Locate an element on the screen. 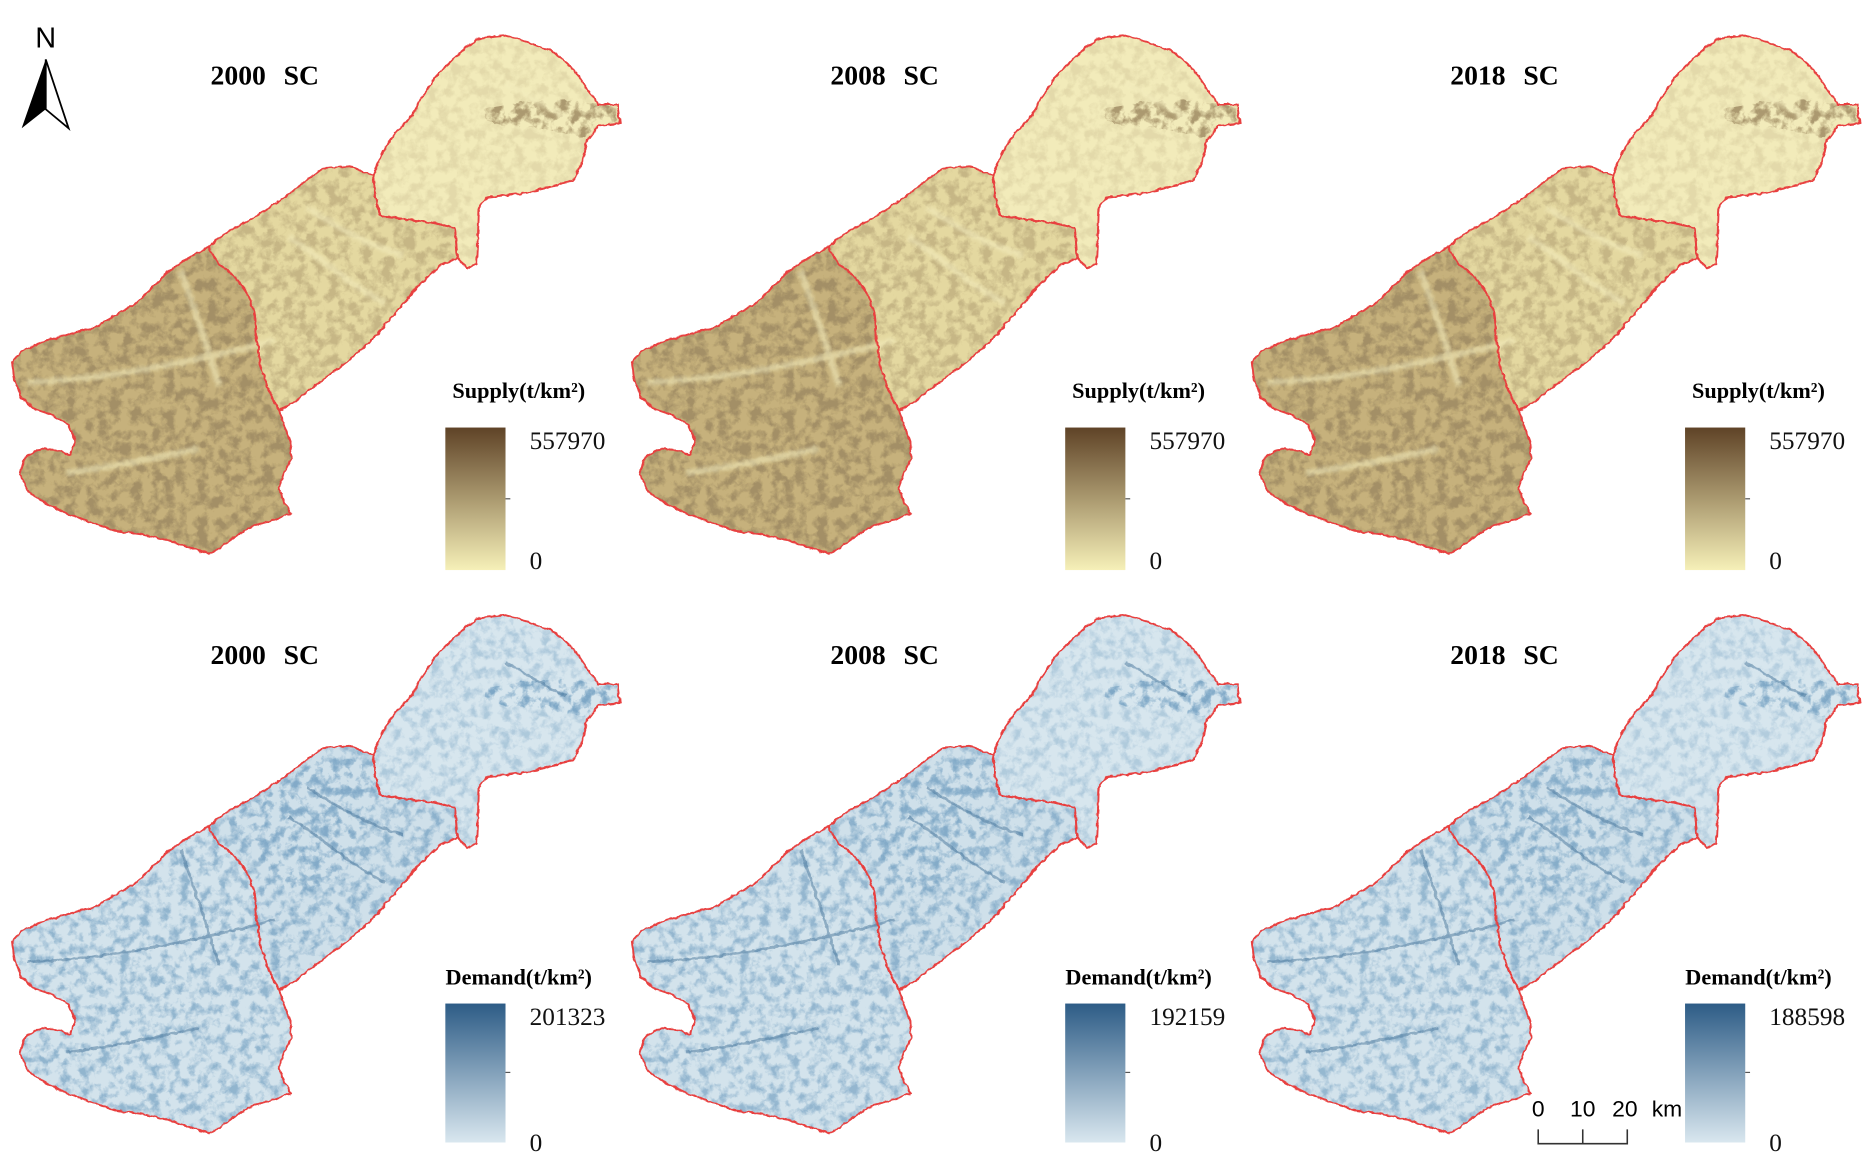 The height and width of the screenshot is (1171, 1868). legend-max-label: 192159 is located at coordinates (1187, 1017).